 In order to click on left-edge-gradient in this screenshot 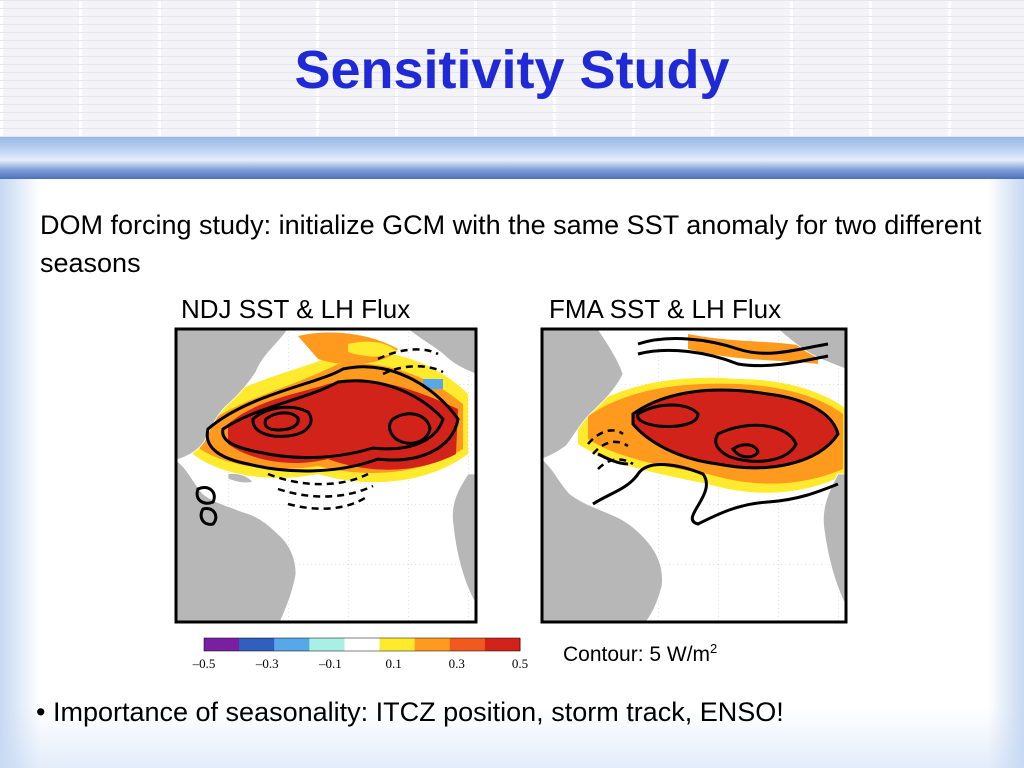, I will do `click(20, 473)`.